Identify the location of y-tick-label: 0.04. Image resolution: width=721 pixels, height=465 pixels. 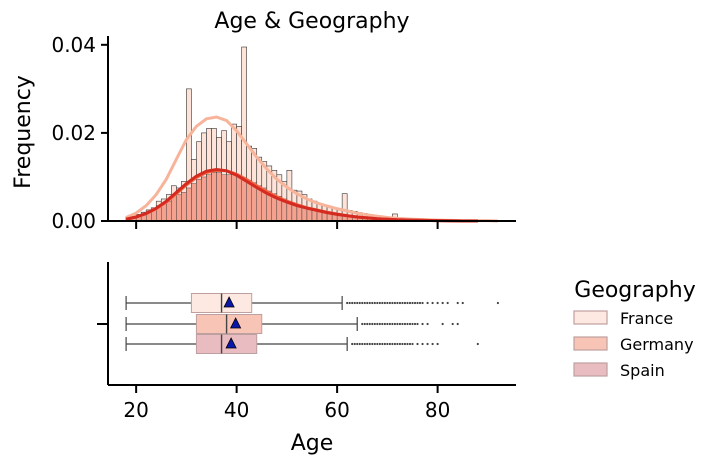
(73, 45).